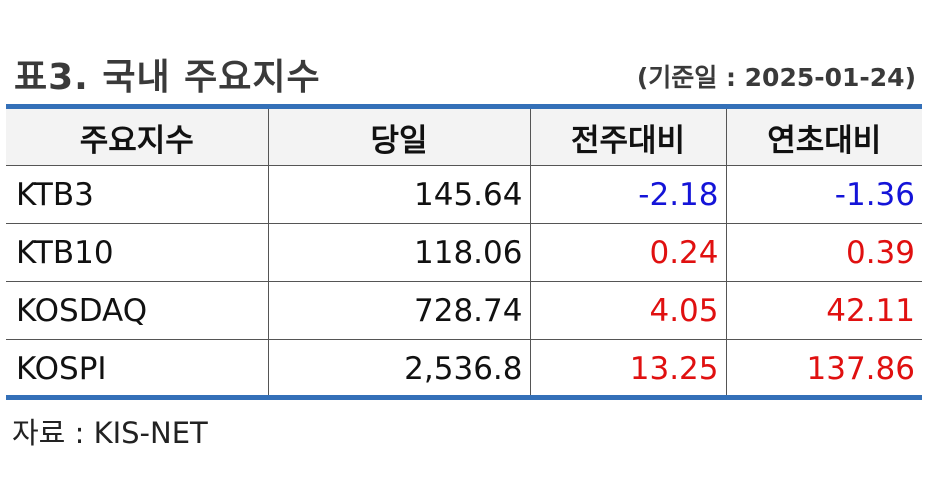  I want to click on reference-date: (기준일 : 2025-01-24), so click(776, 77).